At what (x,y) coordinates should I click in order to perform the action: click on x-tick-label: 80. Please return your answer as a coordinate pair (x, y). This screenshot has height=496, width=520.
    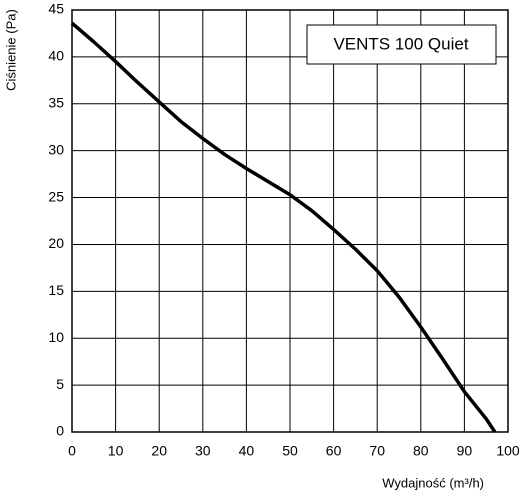
    Looking at the image, I should click on (421, 451).